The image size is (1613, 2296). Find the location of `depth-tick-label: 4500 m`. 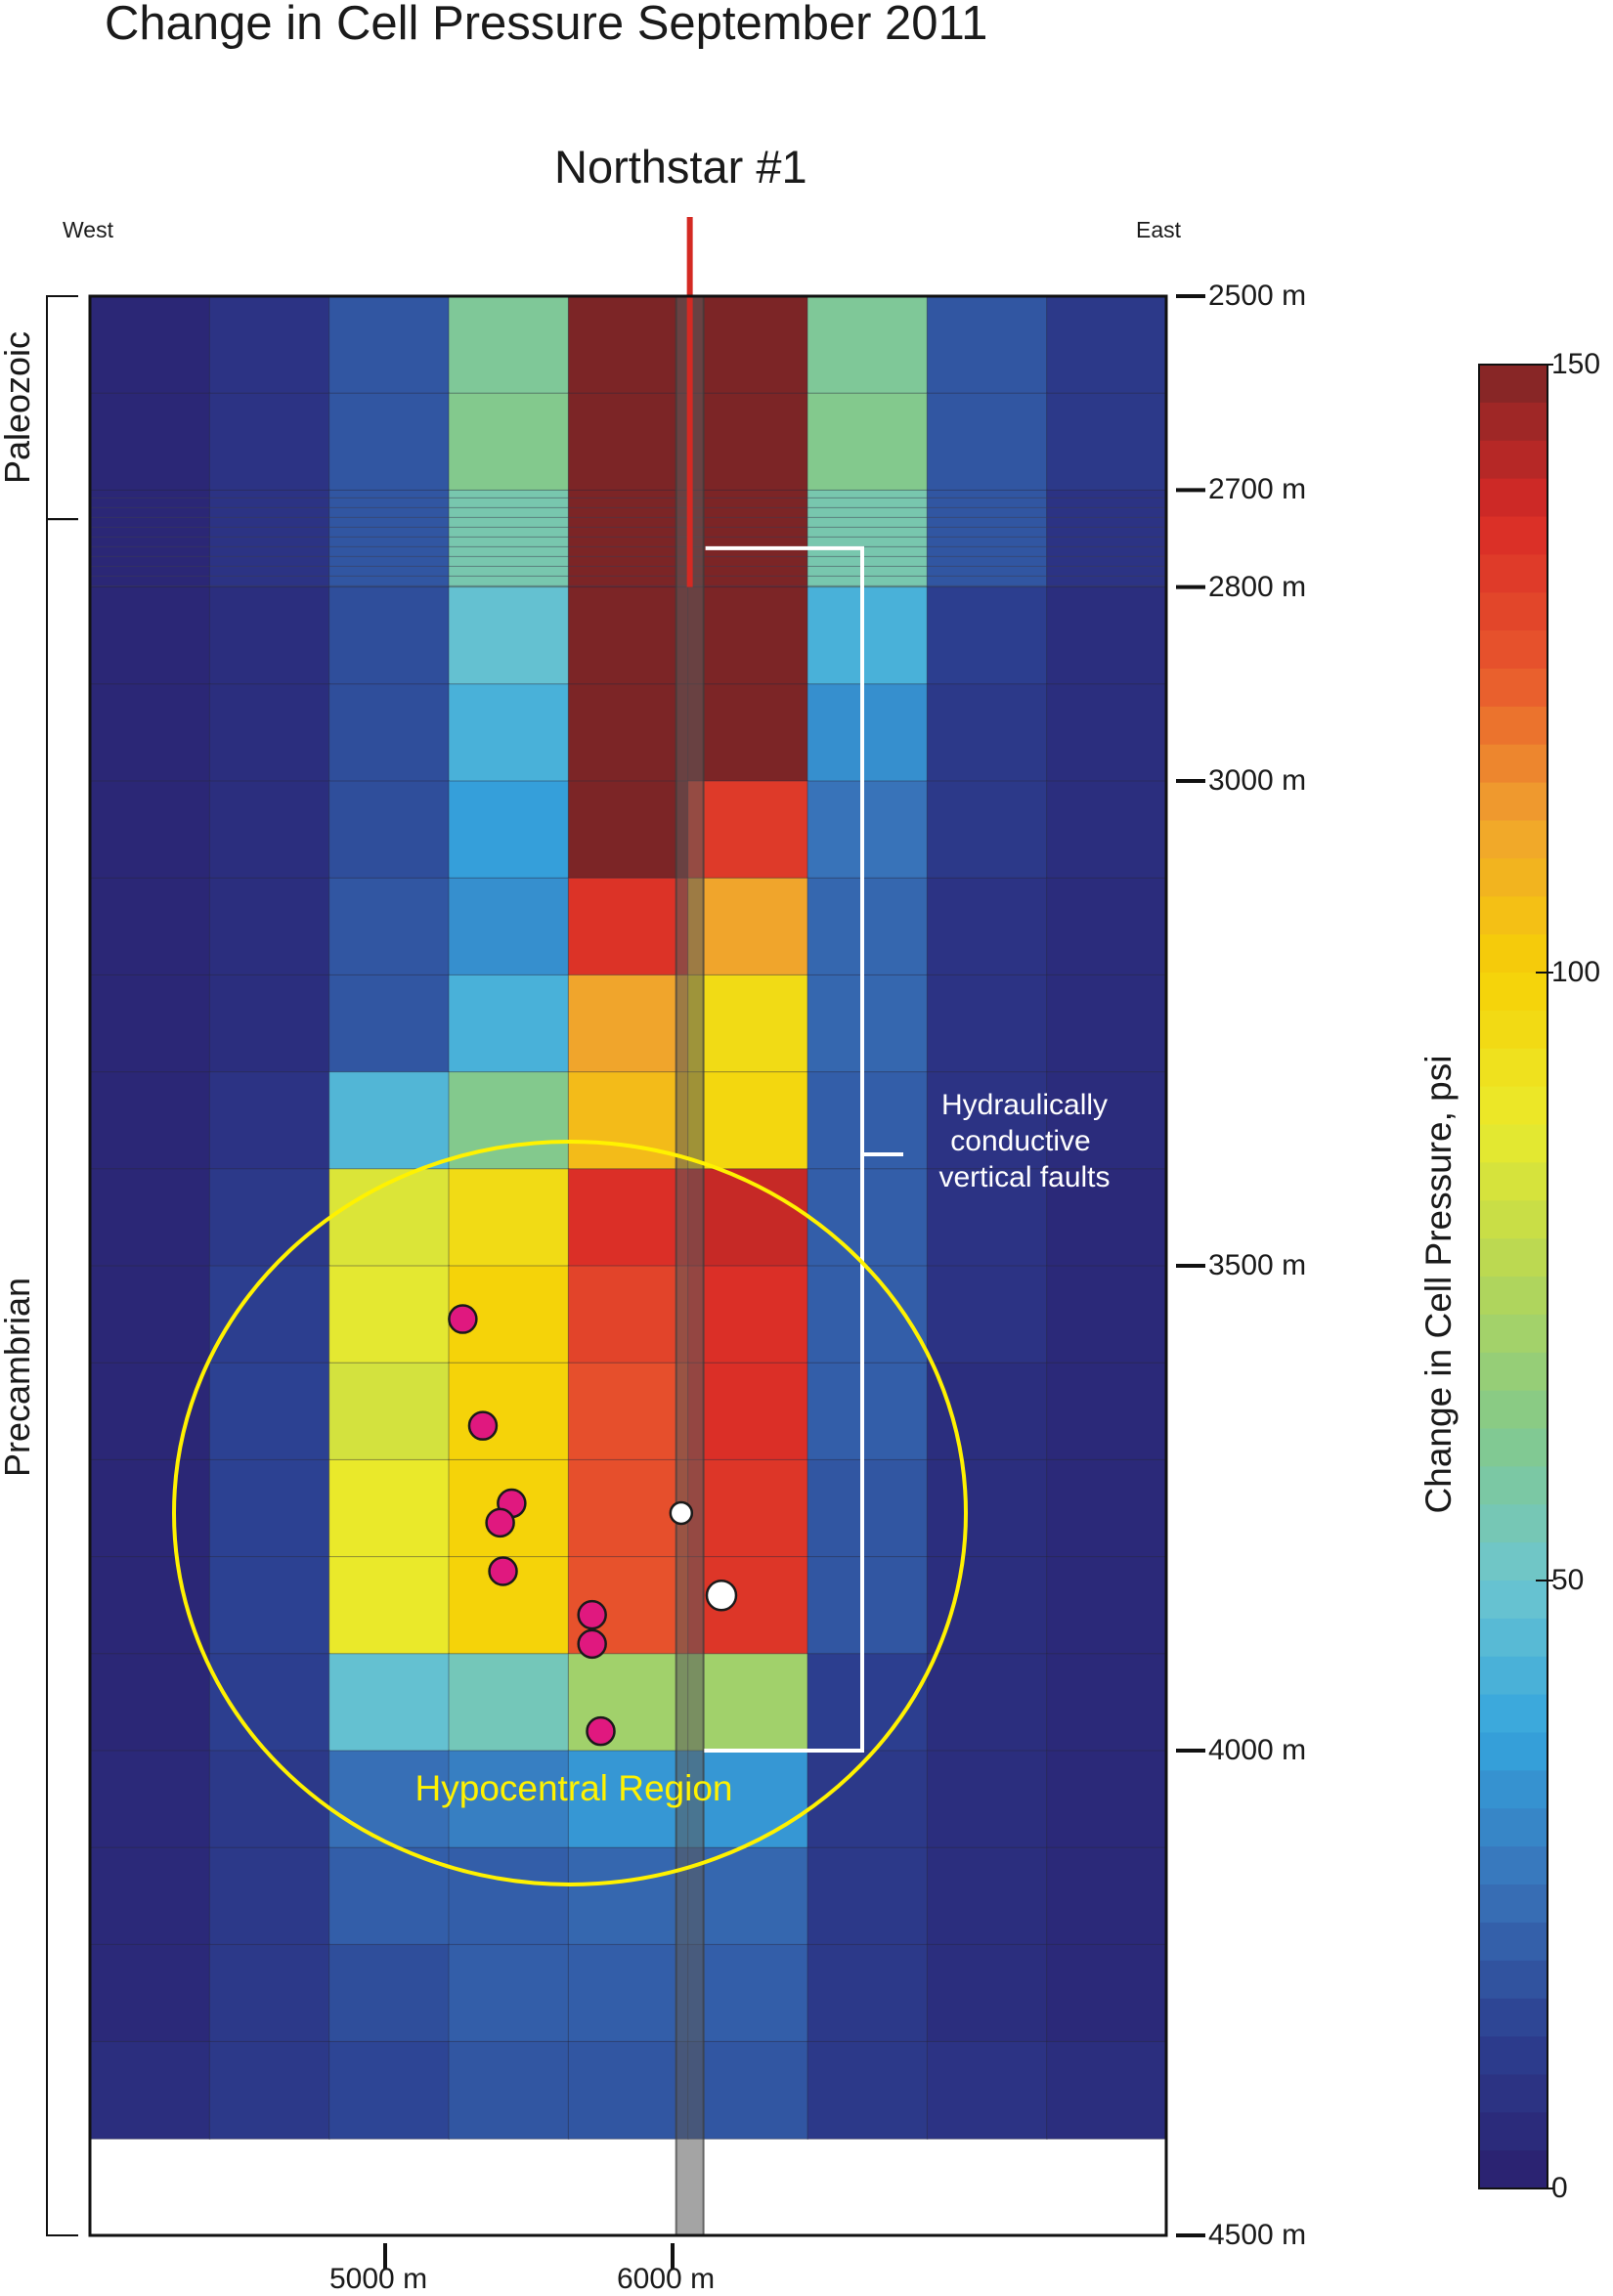

depth-tick-label: 4500 m is located at coordinates (1257, 2235).